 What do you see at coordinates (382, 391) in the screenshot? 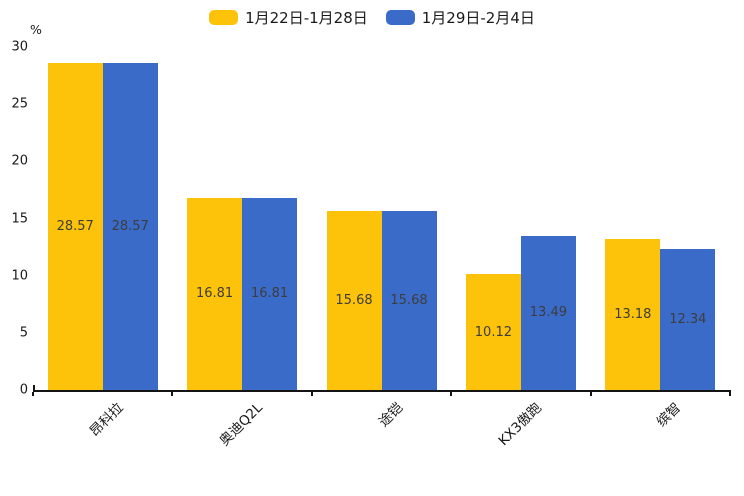
I see `x-axis-line` at bounding box center [382, 391].